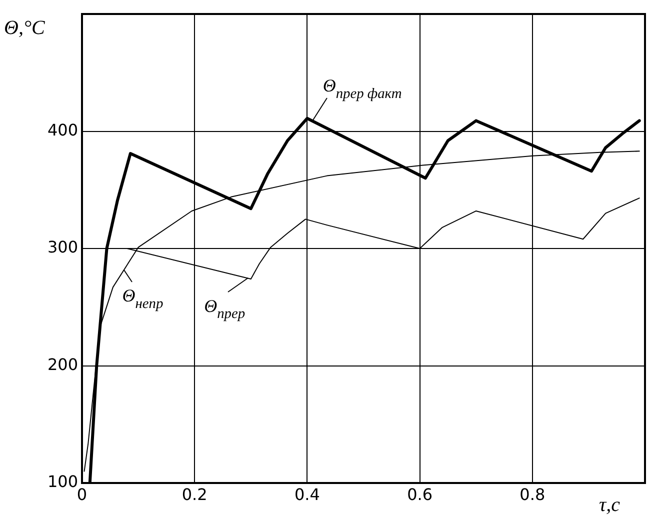 Image resolution: width=649 pixels, height=522 pixels. What do you see at coordinates (82, 494) in the screenshot?
I see `x-tick-label: 0` at bounding box center [82, 494].